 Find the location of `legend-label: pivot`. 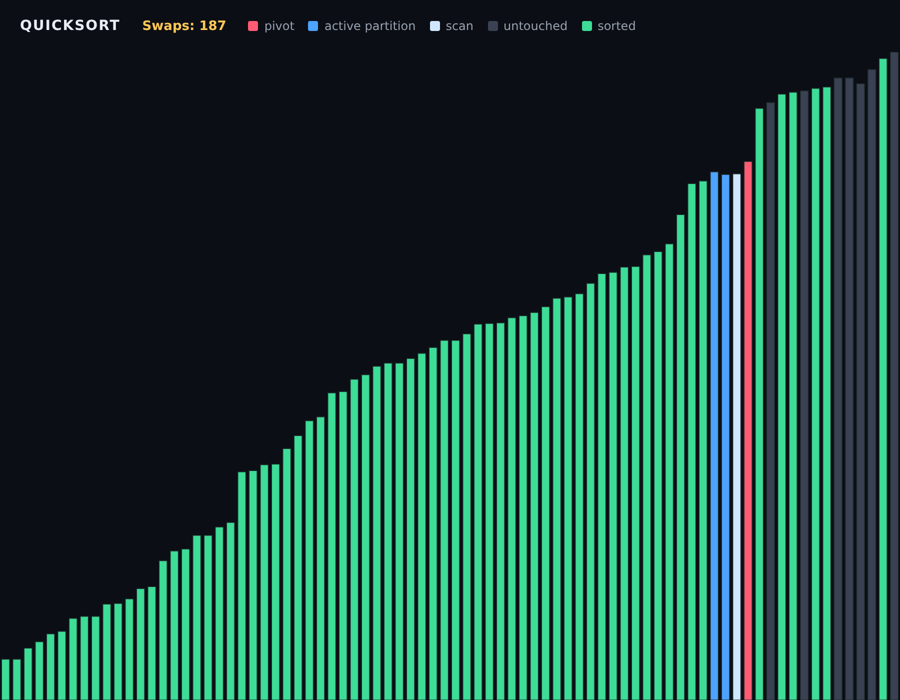

legend-label: pivot is located at coordinates (279, 26).